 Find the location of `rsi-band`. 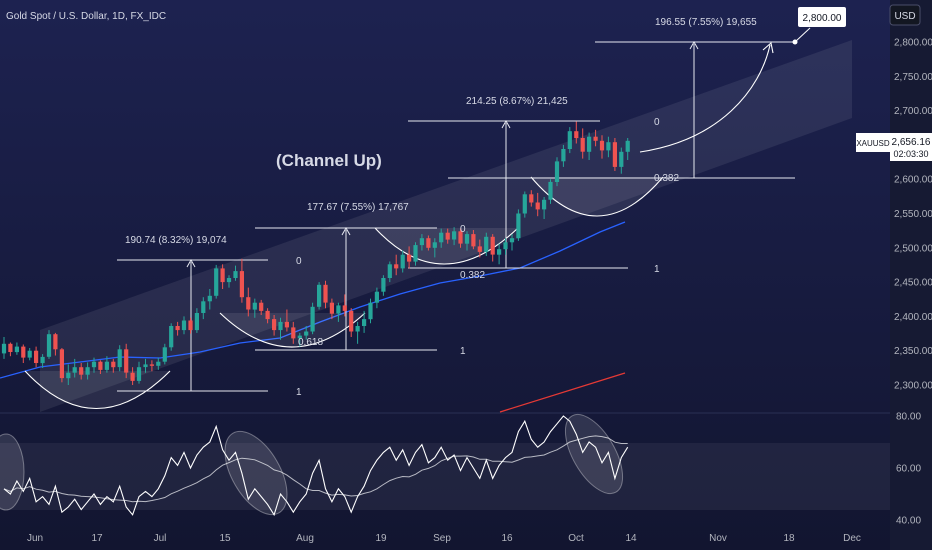

rsi-band is located at coordinates (445, 476).